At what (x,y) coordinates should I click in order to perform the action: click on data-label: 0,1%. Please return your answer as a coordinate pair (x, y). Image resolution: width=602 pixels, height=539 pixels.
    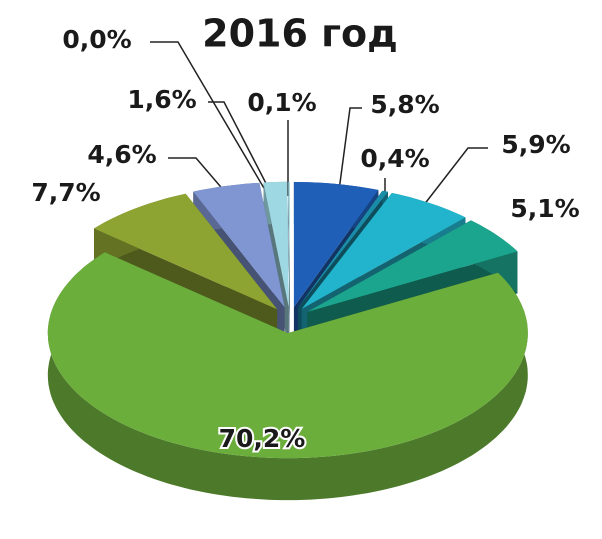
    Looking at the image, I should click on (281, 102).